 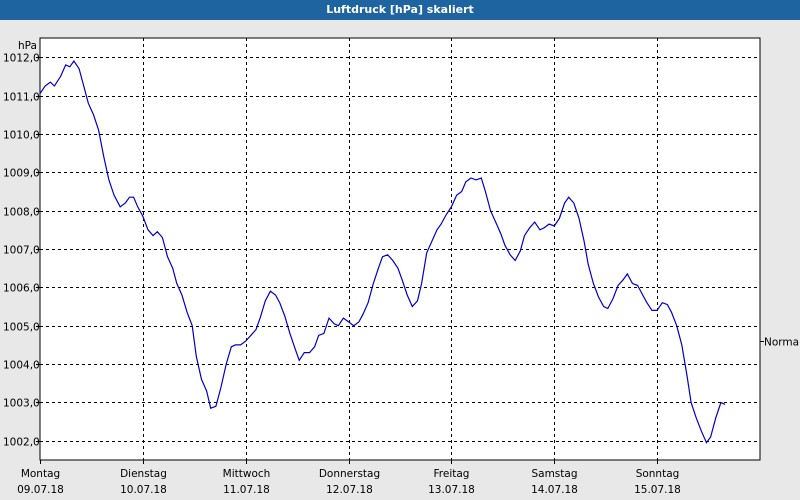 I want to click on y-tick-label: 1011,0, so click(x=21, y=98).